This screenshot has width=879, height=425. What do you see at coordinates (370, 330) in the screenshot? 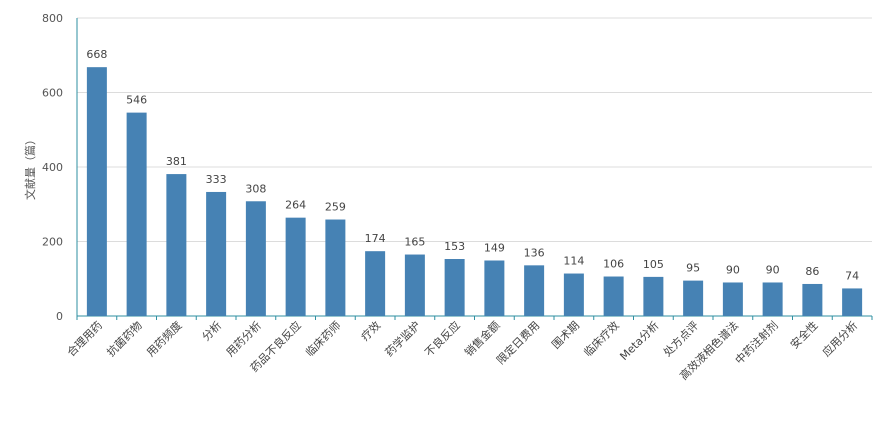
I see `category-label: 疗效` at bounding box center [370, 330].